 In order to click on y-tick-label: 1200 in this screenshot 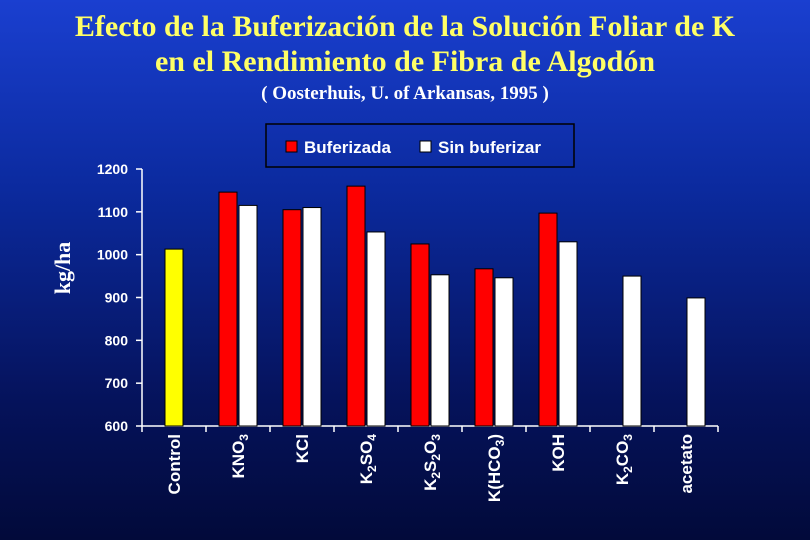, I will do `click(112, 169)`.